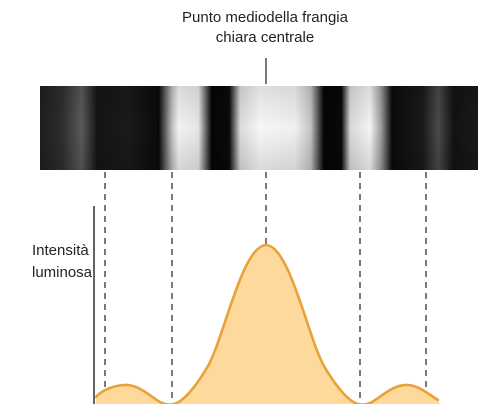 This screenshot has width=478, height=404. I want to click on axis-label-line-2: luminosa, so click(62, 272).